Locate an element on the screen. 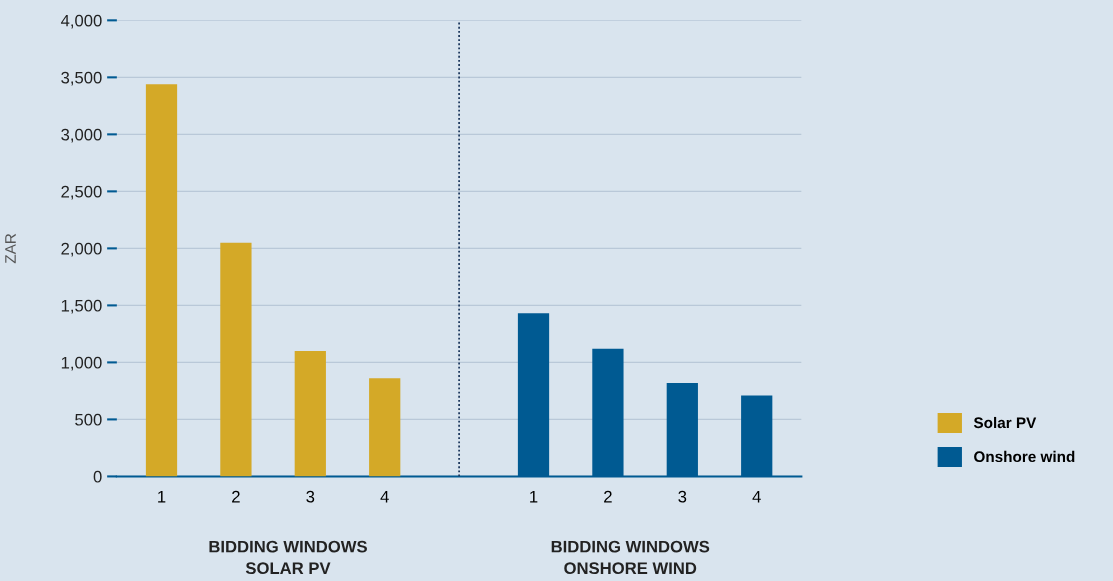 The width and height of the screenshot is (1113, 581). y-tick-label: 0 is located at coordinates (97, 476).